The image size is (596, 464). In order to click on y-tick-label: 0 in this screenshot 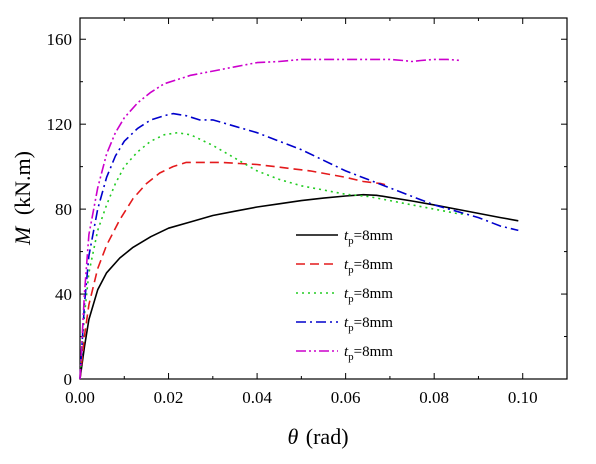, I will do `click(68, 379)`.